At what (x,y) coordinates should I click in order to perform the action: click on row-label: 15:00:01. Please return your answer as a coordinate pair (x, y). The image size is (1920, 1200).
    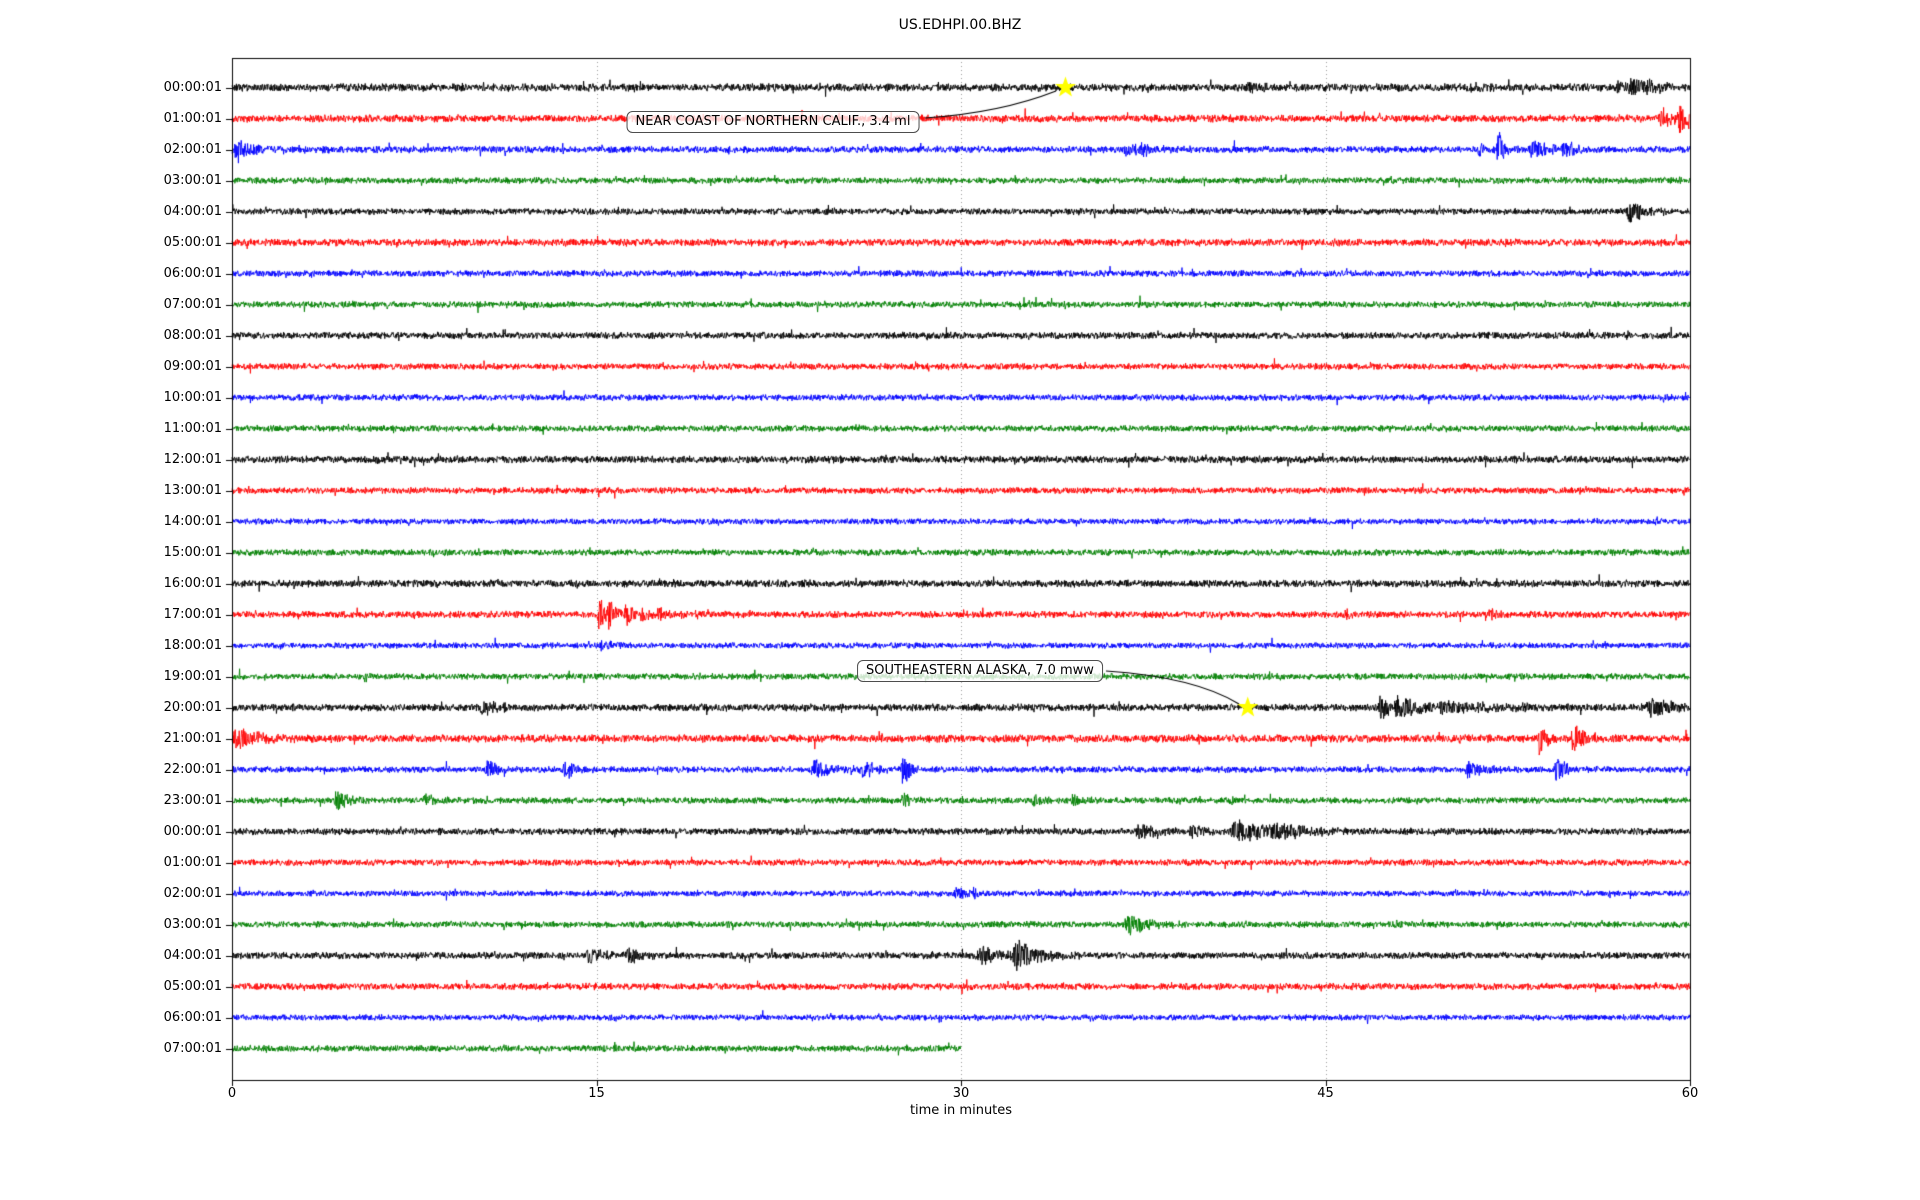
    Looking at the image, I should click on (192, 552).